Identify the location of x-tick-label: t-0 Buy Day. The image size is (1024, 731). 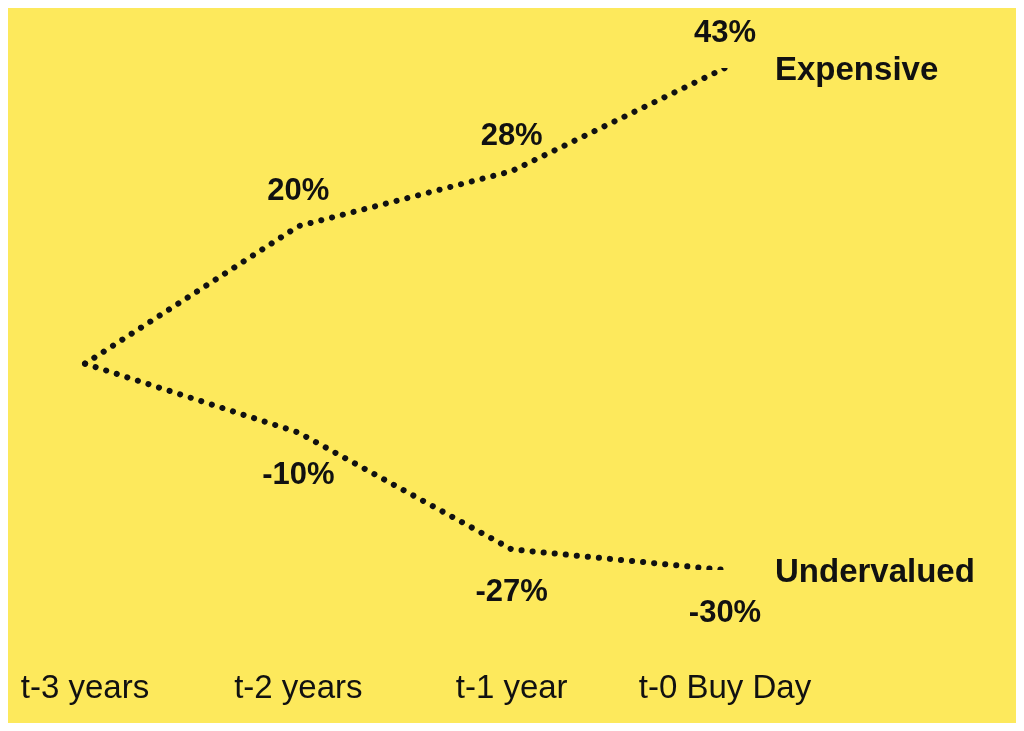
(725, 686).